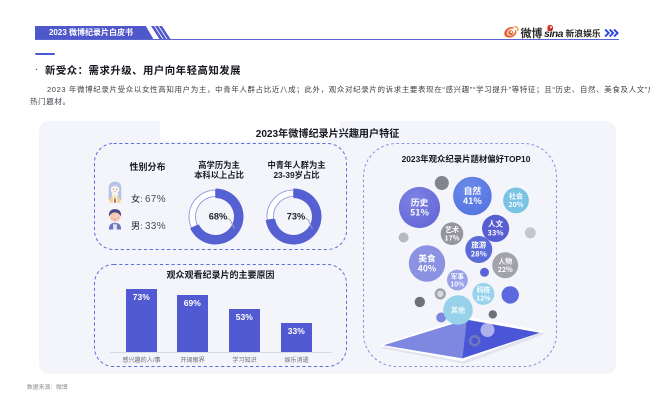  What do you see at coordinates (420, 201) in the screenshot?
I see `svg-text: 历史` at bounding box center [420, 201].